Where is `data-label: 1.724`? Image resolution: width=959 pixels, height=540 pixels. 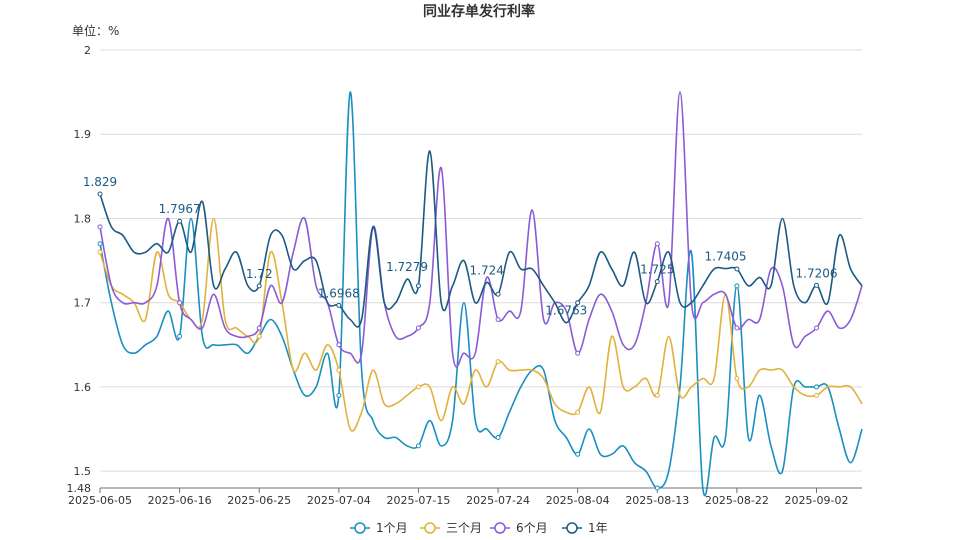
data-label: 1.724 is located at coordinates (487, 270).